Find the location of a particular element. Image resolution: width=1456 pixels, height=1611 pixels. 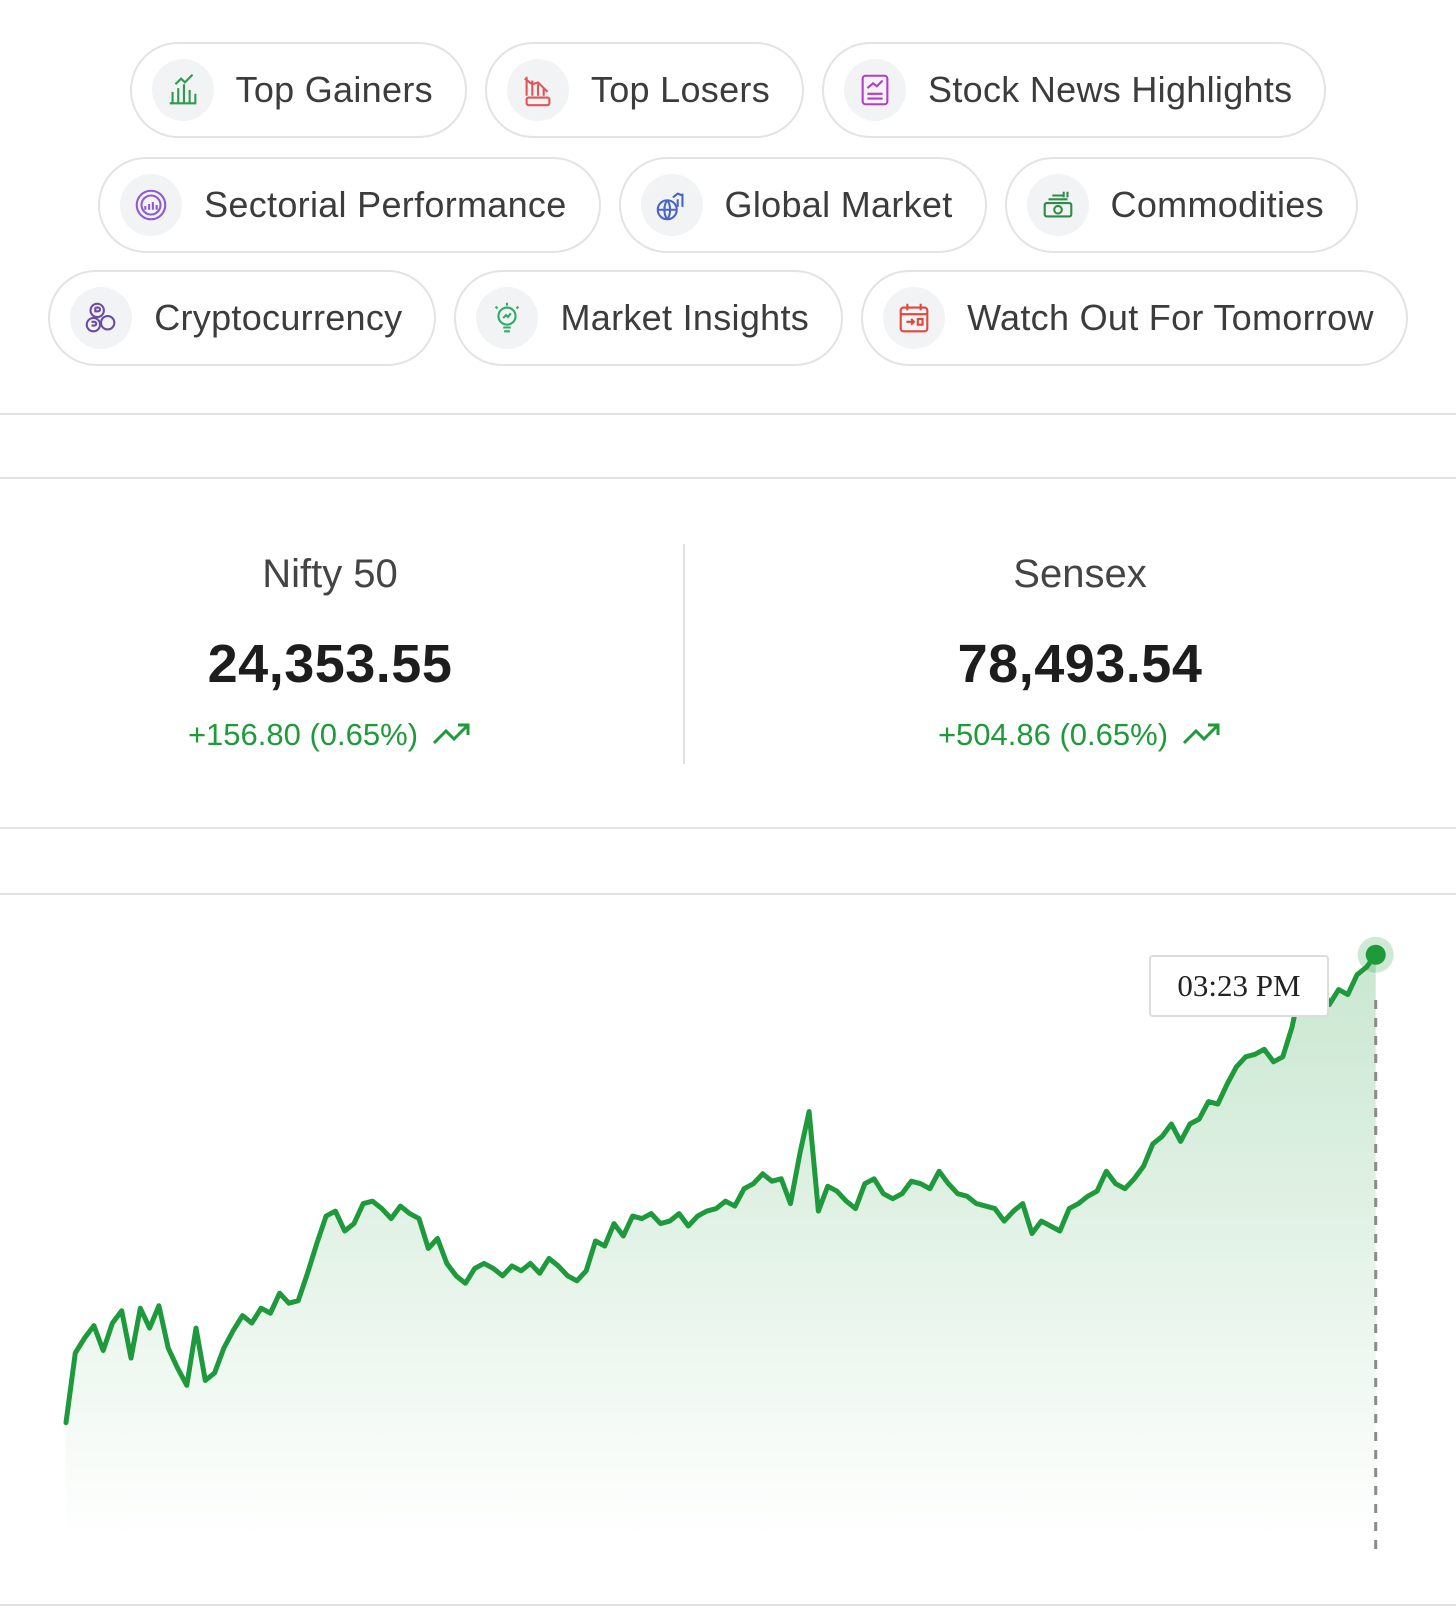

chip-cryptocurrency: Cryptocurrency is located at coordinates (242, 318).